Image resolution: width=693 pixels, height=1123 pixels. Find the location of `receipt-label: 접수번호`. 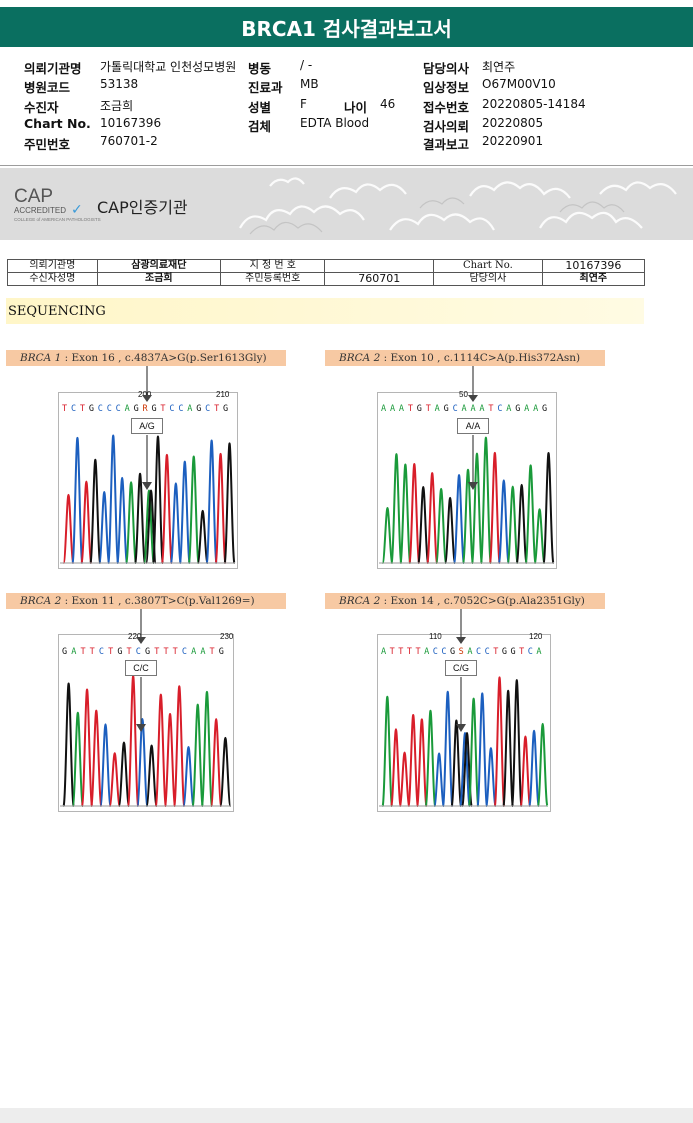

receipt-label: 접수번호 is located at coordinates (446, 107).